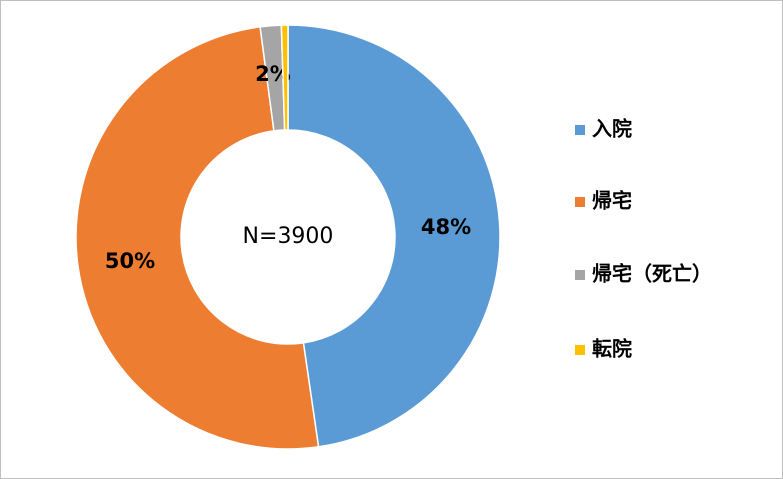 Image resolution: width=783 pixels, height=479 pixels. I want to click on legend-label: 入院, so click(612, 129).